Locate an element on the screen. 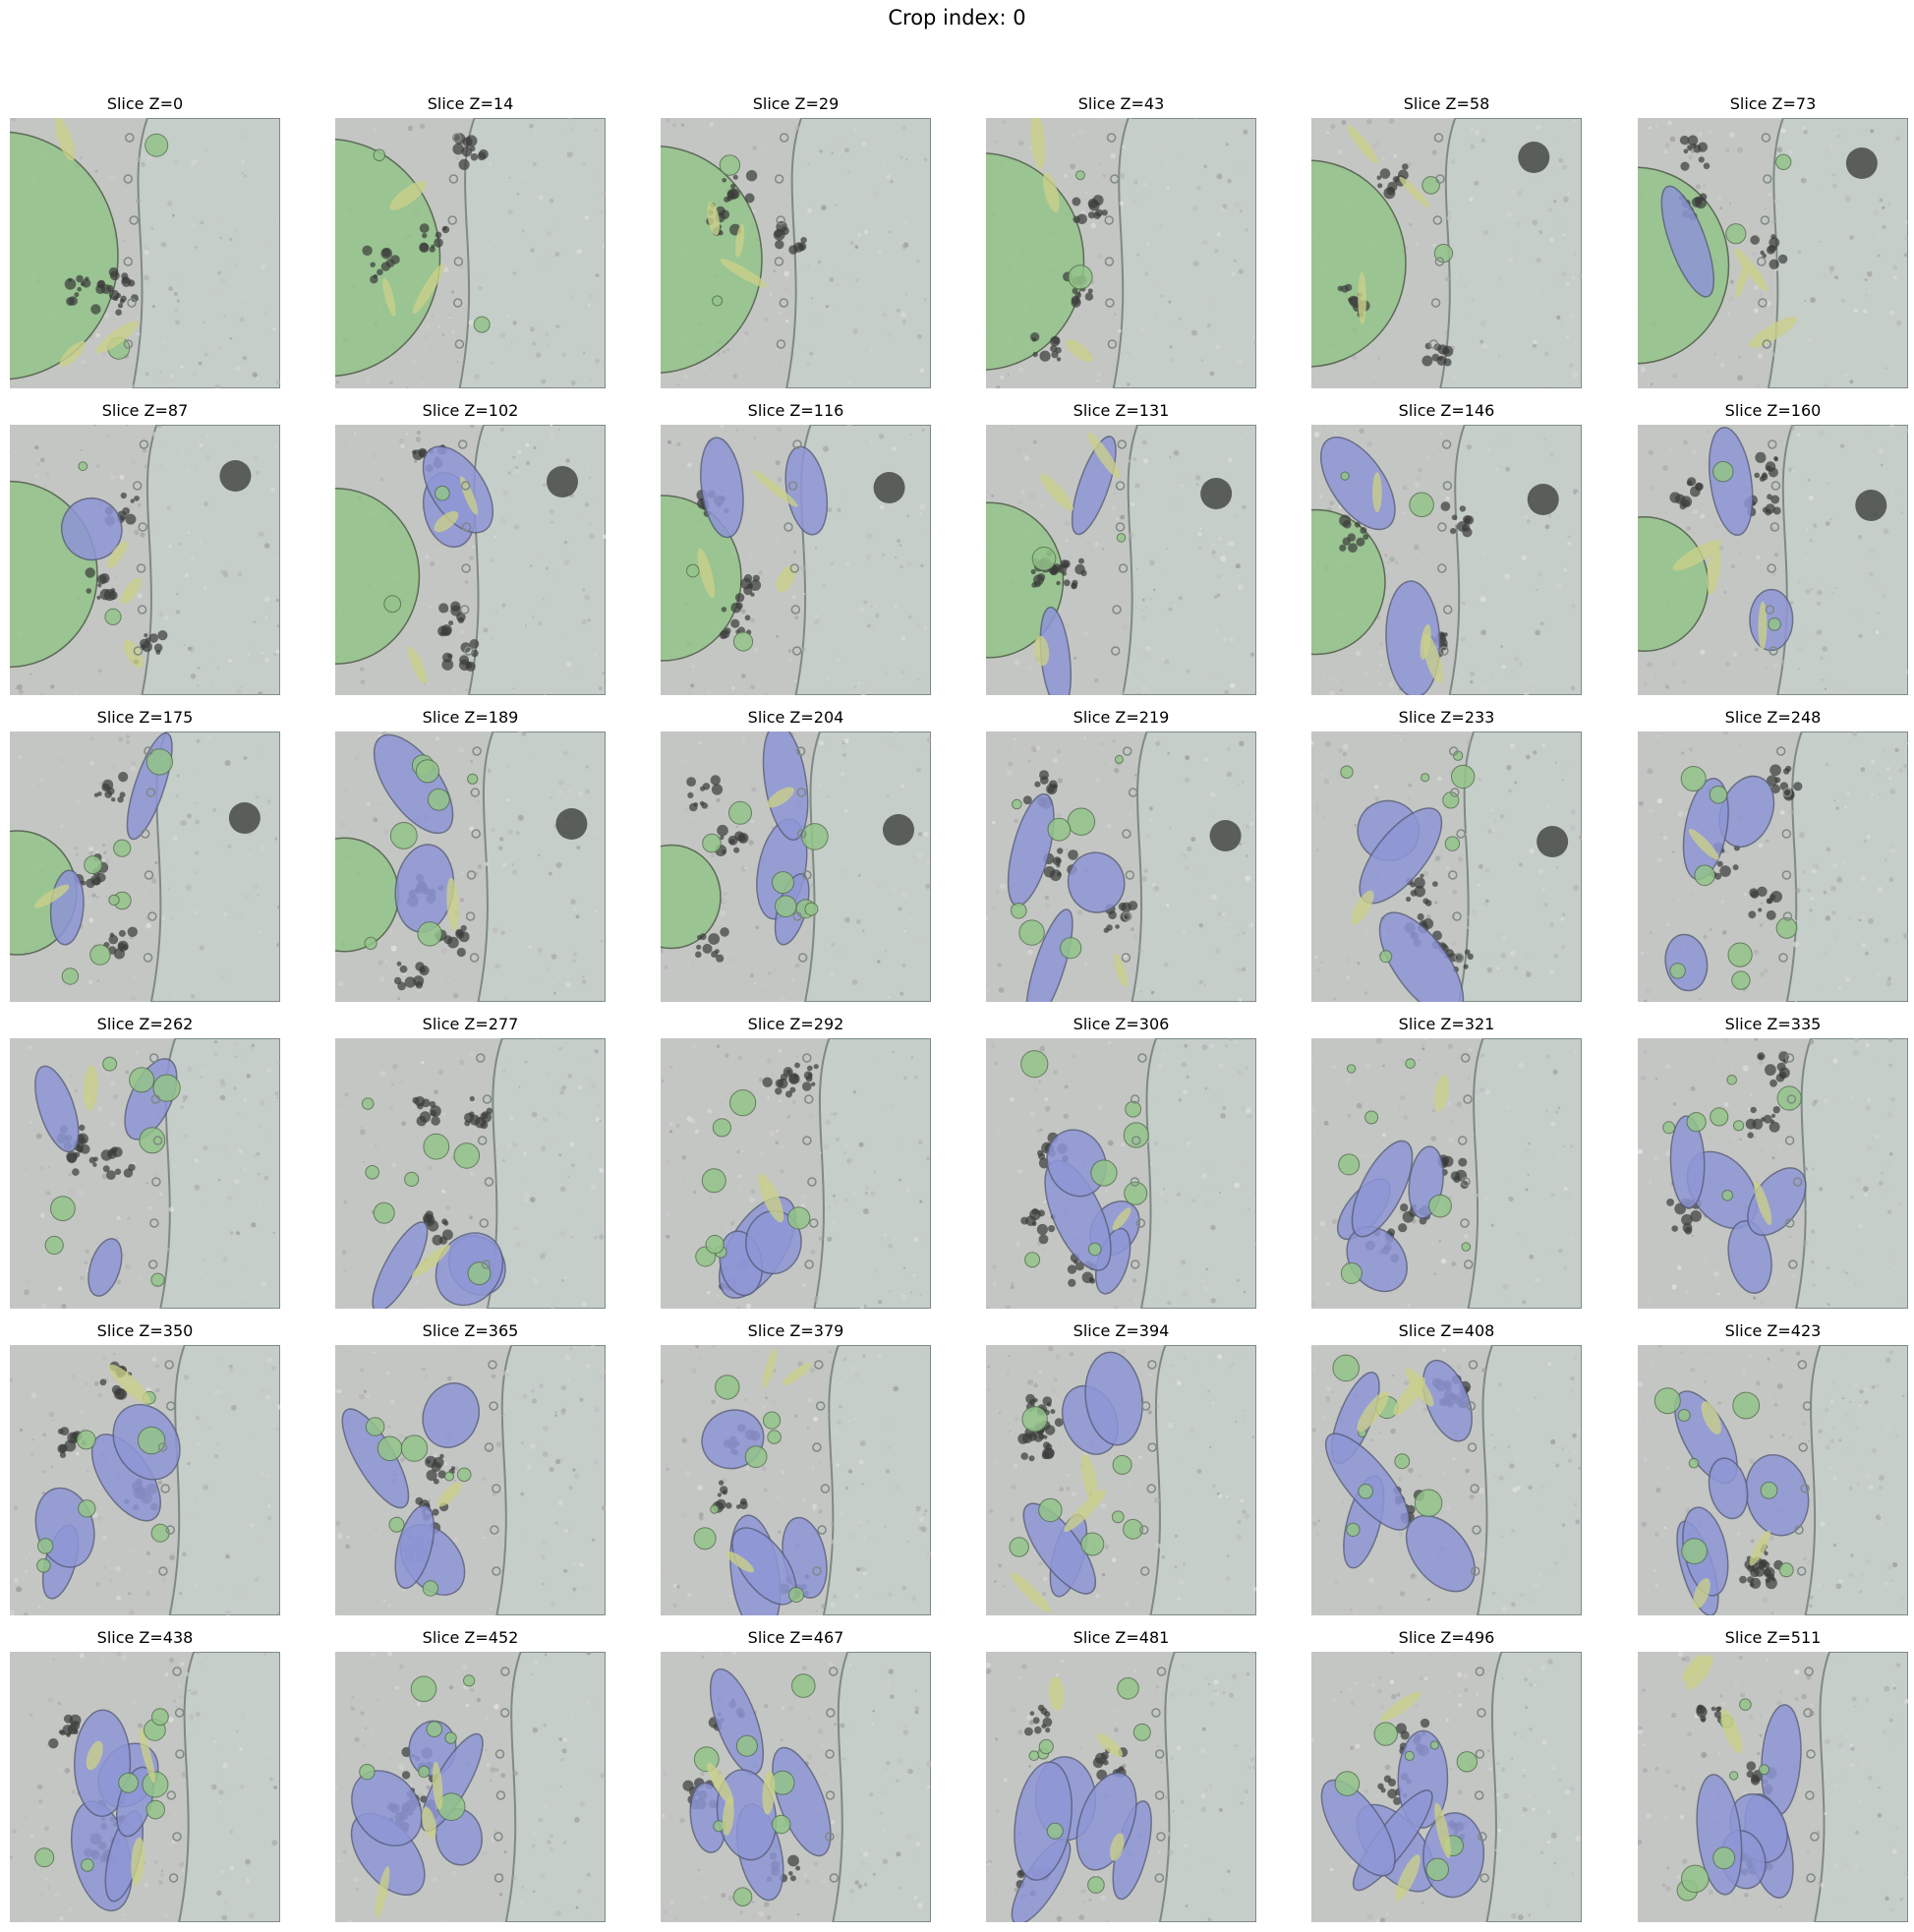 The width and height of the screenshot is (1914, 1932). slice-title: Slice Z=379 is located at coordinates (795, 1330).